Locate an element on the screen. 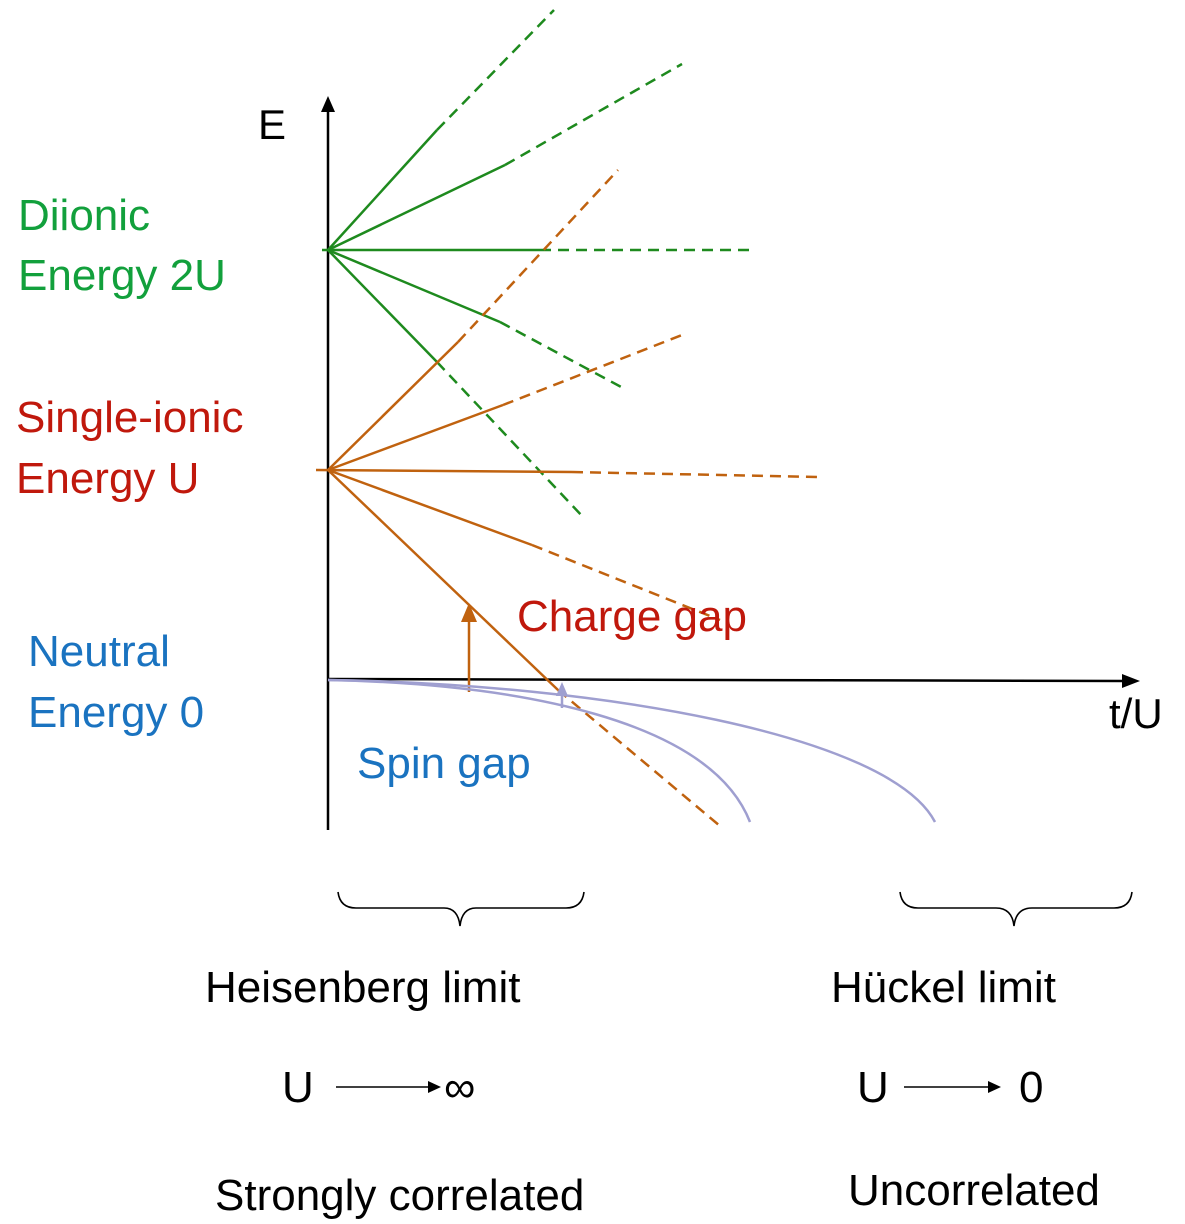 Image resolution: width=1185 pixels, height=1224 pixels. heisenberg-u-symbol: U is located at coordinates (298, 1087).